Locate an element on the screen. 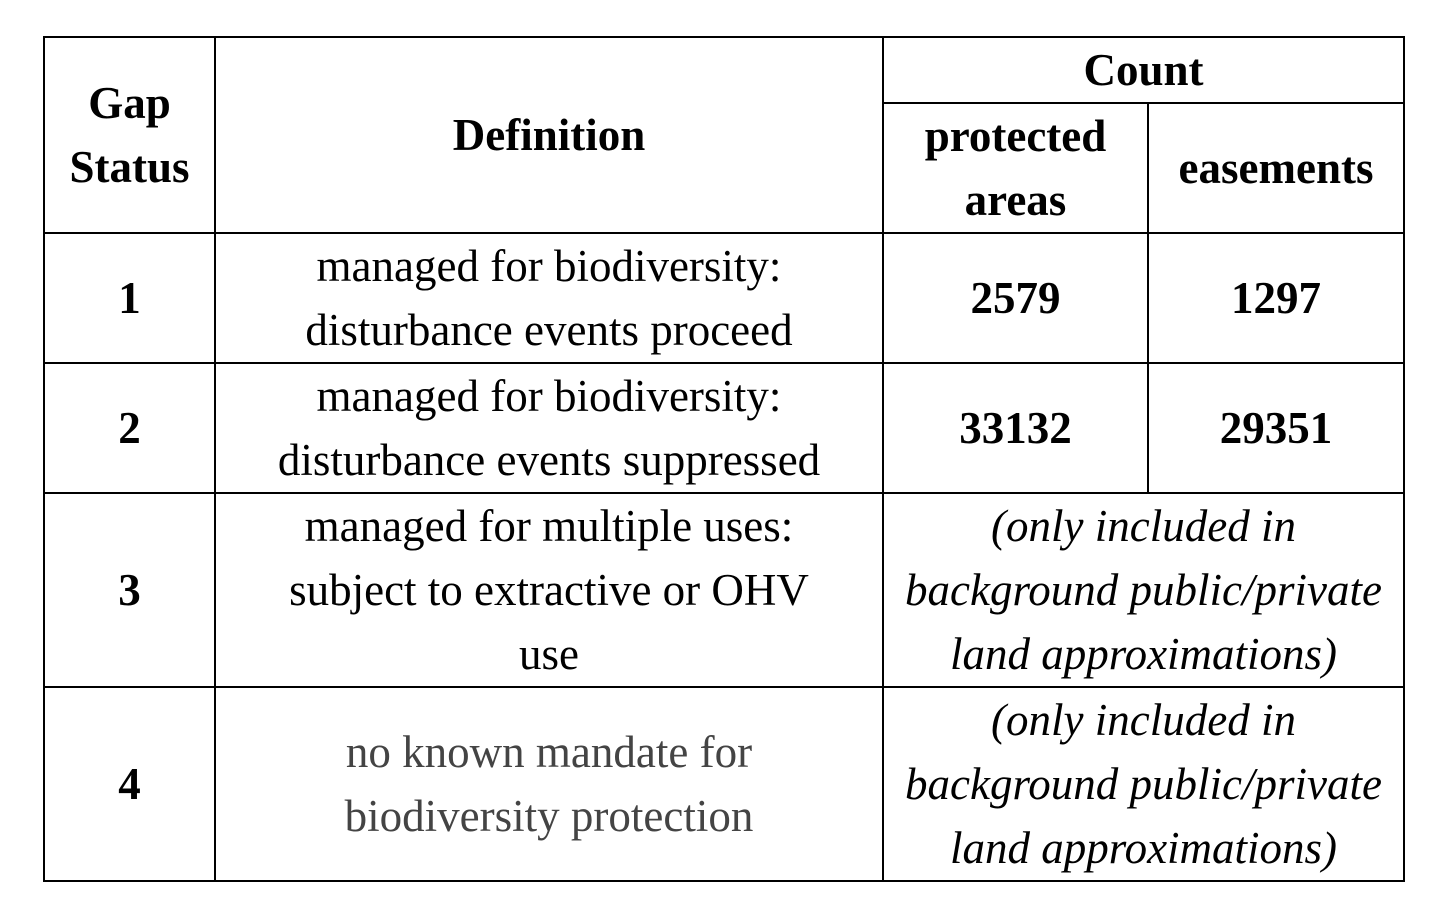 The width and height of the screenshot is (1452, 908). gap-status-cell: 3 is located at coordinates (129, 590).